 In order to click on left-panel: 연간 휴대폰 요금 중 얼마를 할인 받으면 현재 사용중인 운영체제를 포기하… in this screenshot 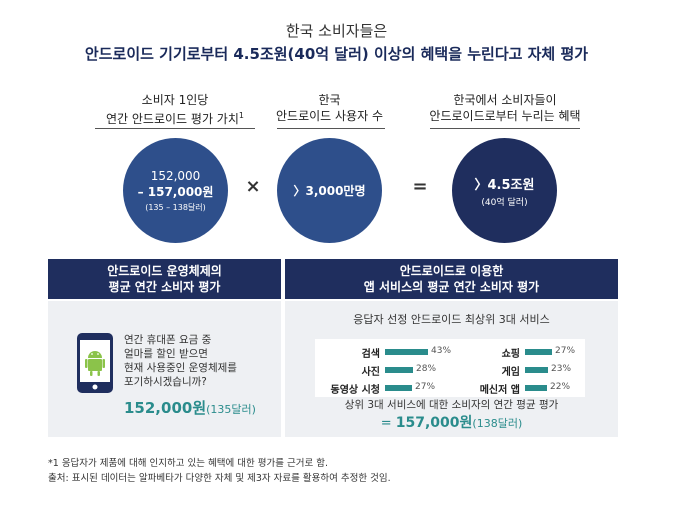, I will do `click(164, 369)`.